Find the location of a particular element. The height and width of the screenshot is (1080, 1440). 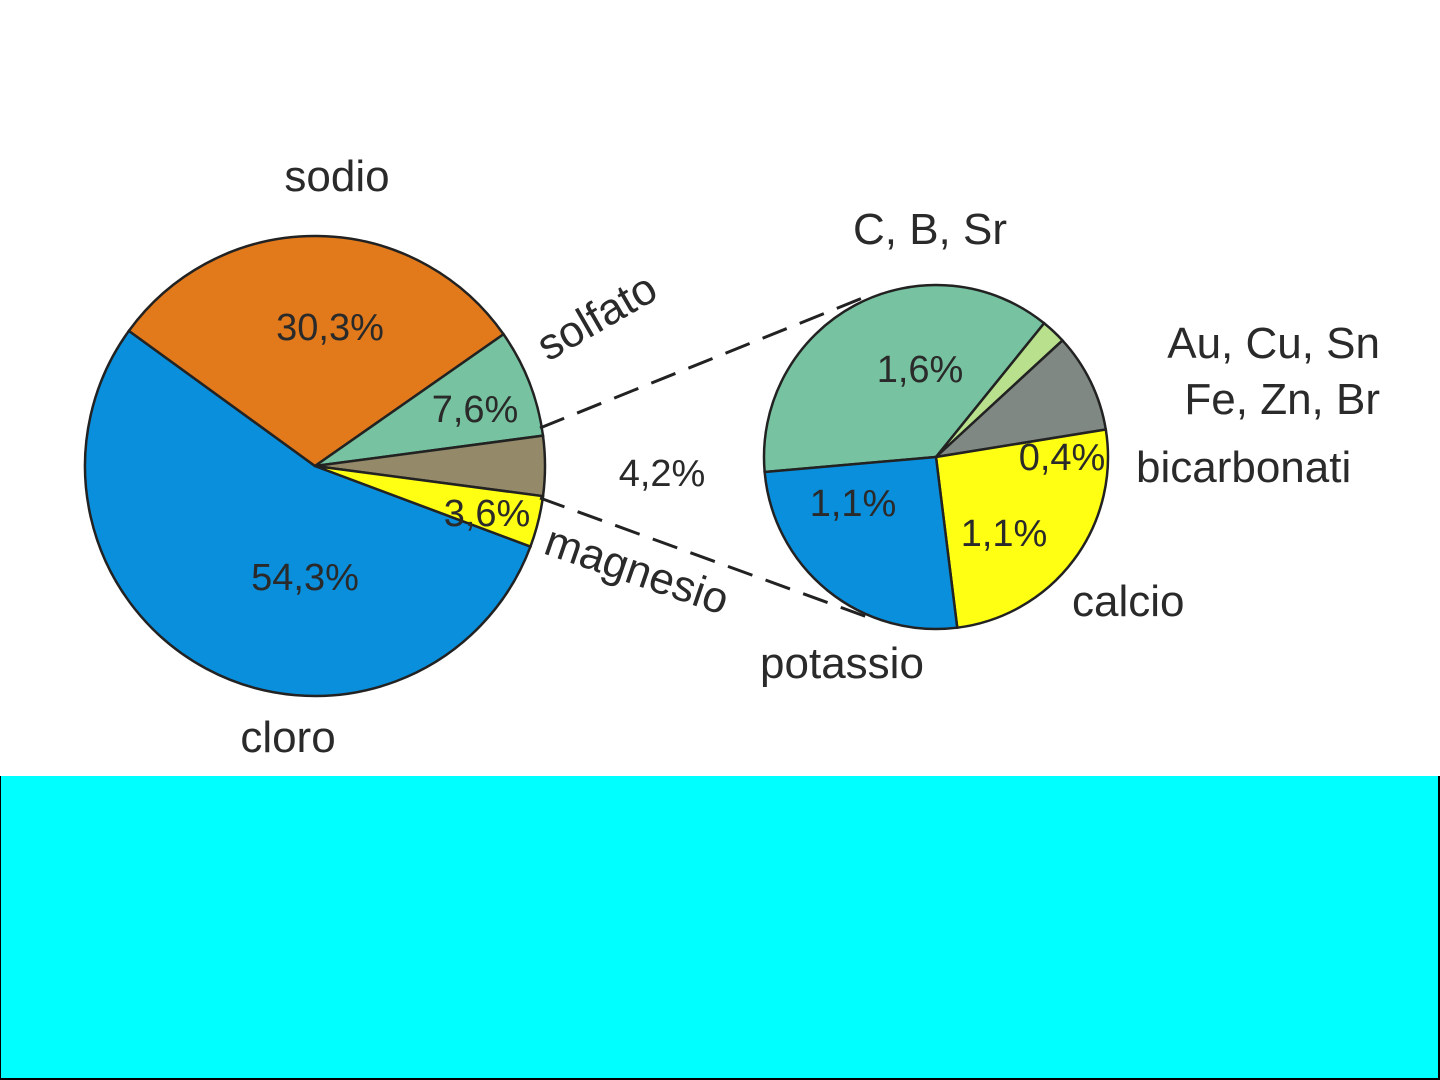

label-trace-elements-line2: Fe, Zn, Br is located at coordinates (1282, 399).